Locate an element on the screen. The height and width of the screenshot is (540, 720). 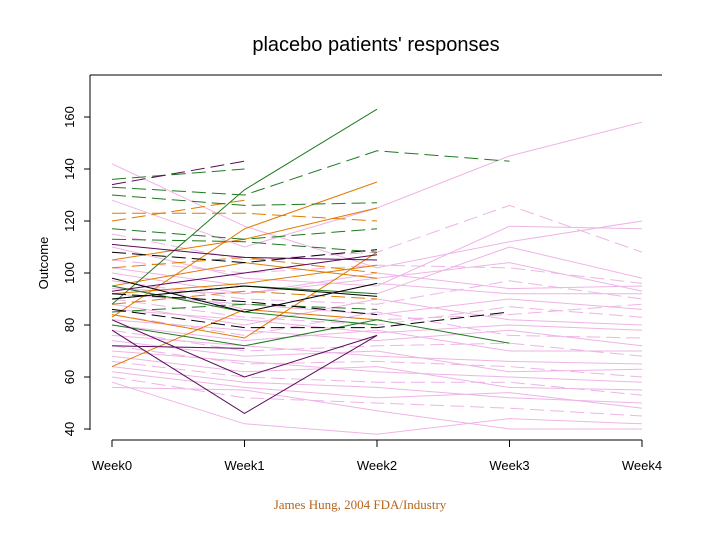
series-line-p13 is located at coordinates (377, 321).